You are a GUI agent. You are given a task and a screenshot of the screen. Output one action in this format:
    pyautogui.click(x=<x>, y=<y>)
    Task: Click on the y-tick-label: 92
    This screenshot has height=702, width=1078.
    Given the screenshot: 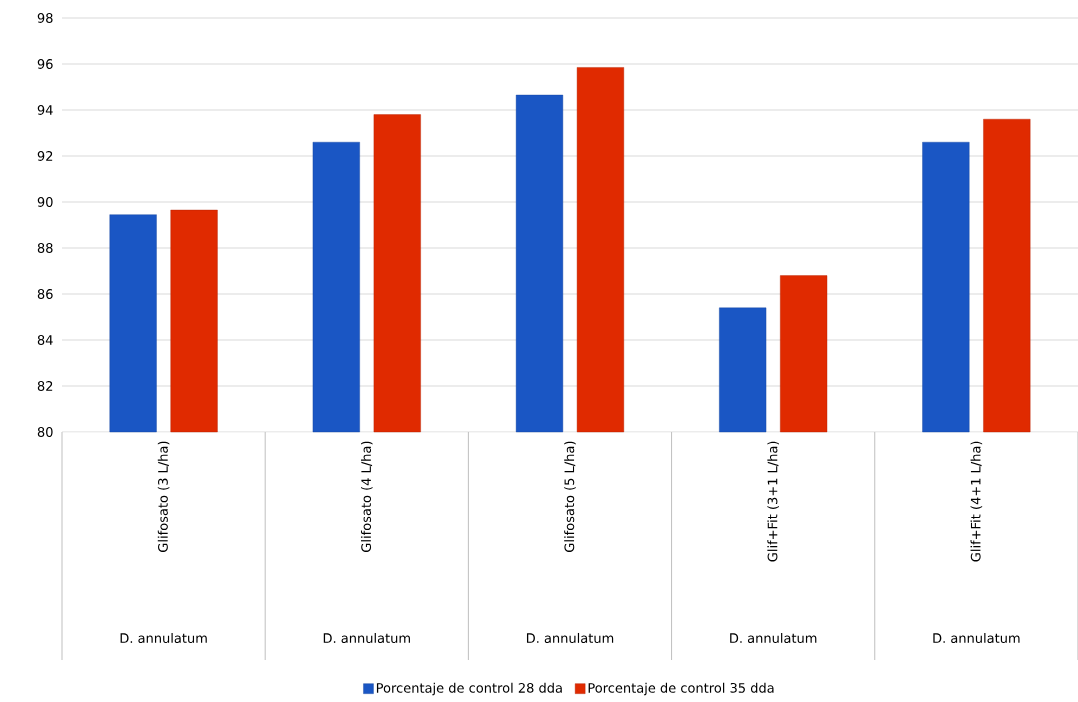 What is the action you would take?
    pyautogui.click(x=45, y=156)
    